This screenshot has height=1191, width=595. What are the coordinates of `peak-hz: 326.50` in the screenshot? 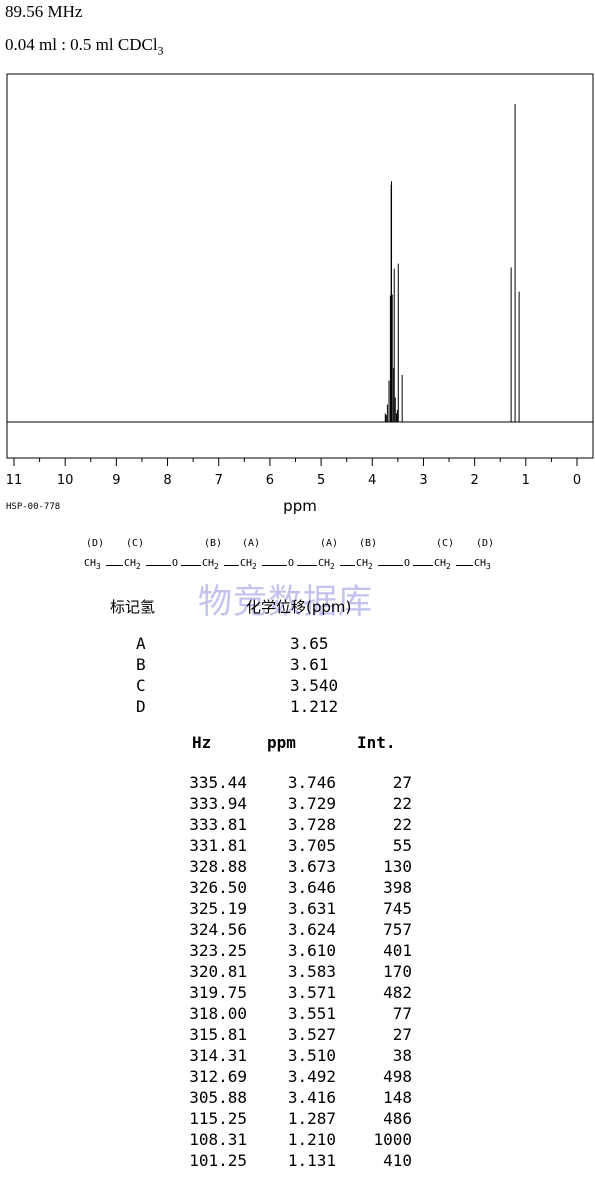 It's located at (218, 887).